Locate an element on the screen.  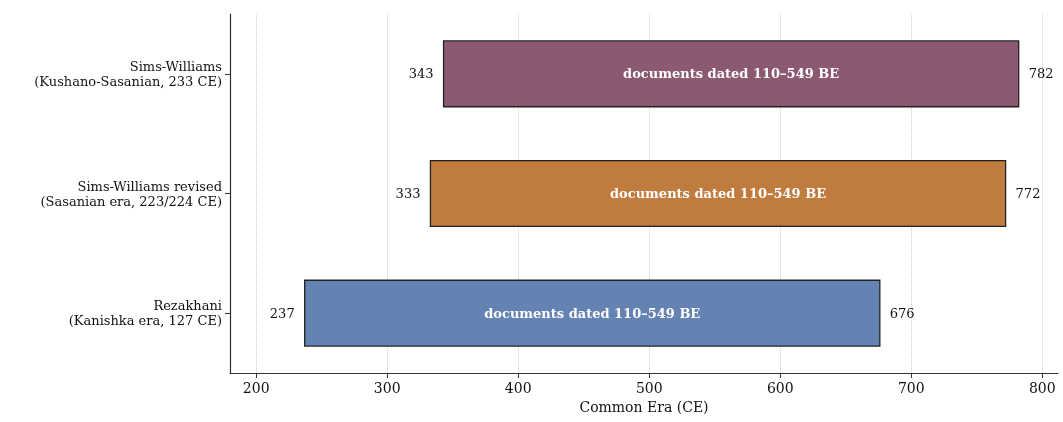
x-axis-title: Common Era (CE) is located at coordinates (644, 406).